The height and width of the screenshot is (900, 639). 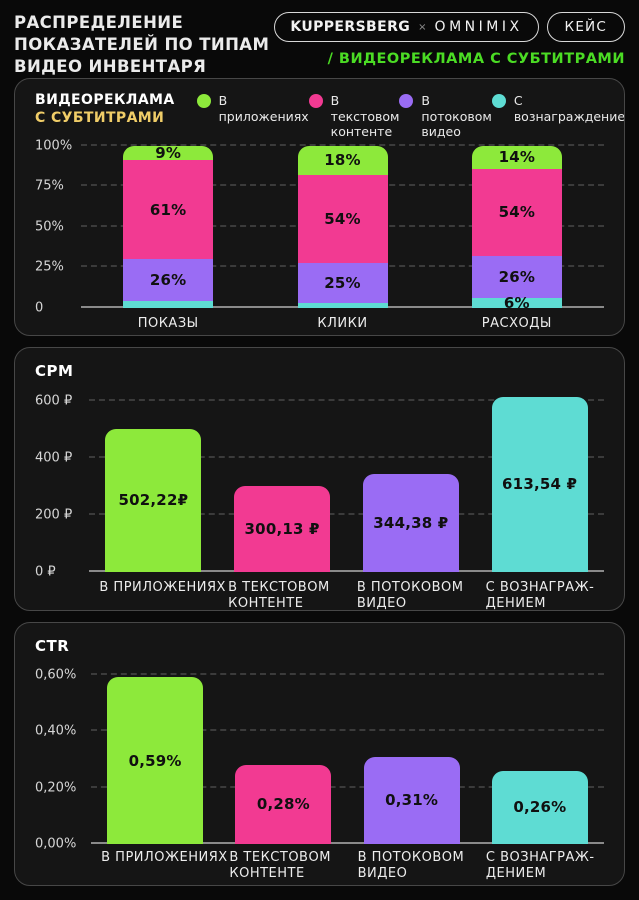 I want to click on y-tick-label: 0,60%, so click(x=56, y=675).